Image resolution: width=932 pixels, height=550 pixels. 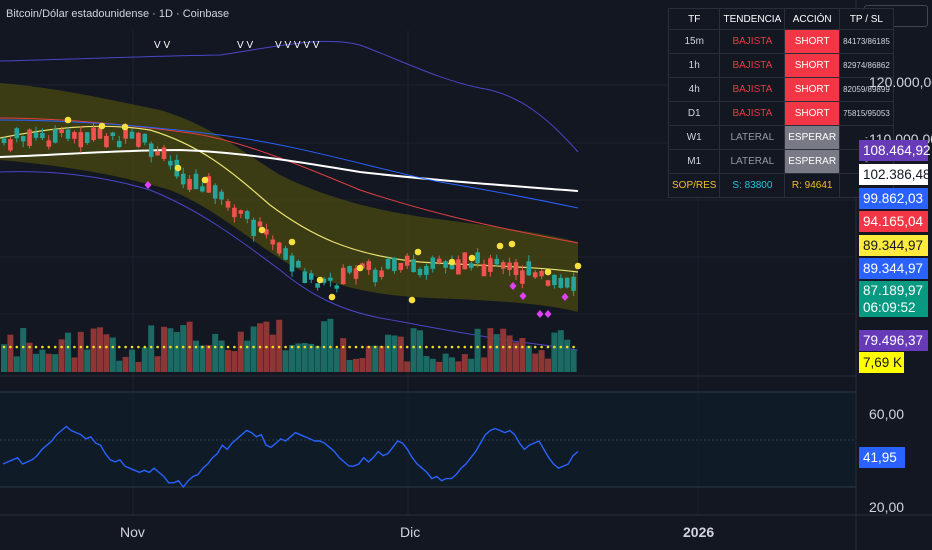 I want to click on rsi-tick: 60,00, so click(x=887, y=414).